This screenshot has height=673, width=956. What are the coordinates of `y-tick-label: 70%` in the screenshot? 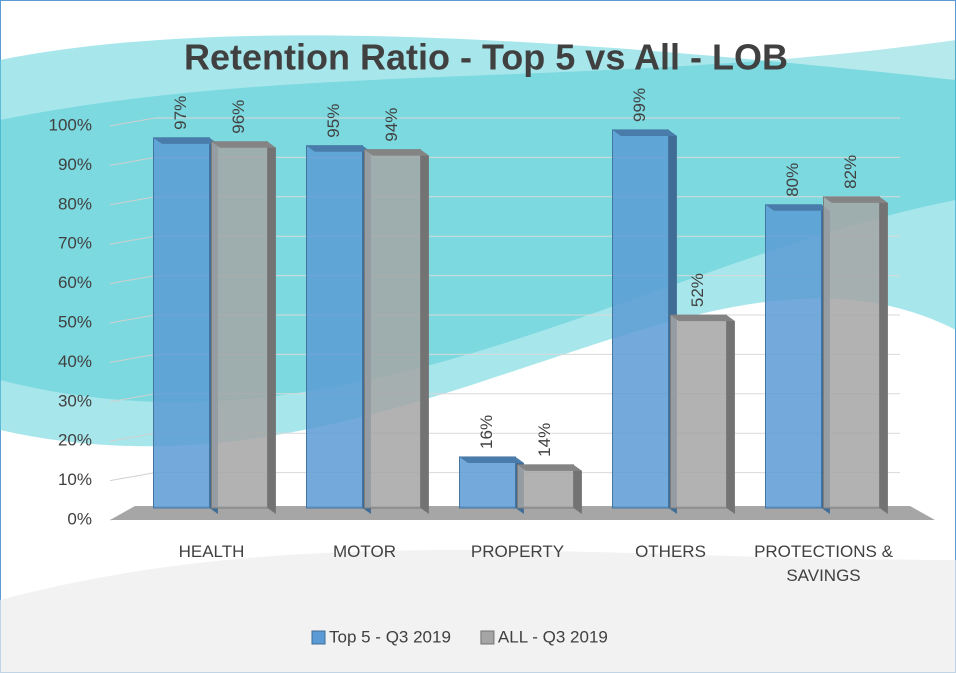 It's located at (75, 243).